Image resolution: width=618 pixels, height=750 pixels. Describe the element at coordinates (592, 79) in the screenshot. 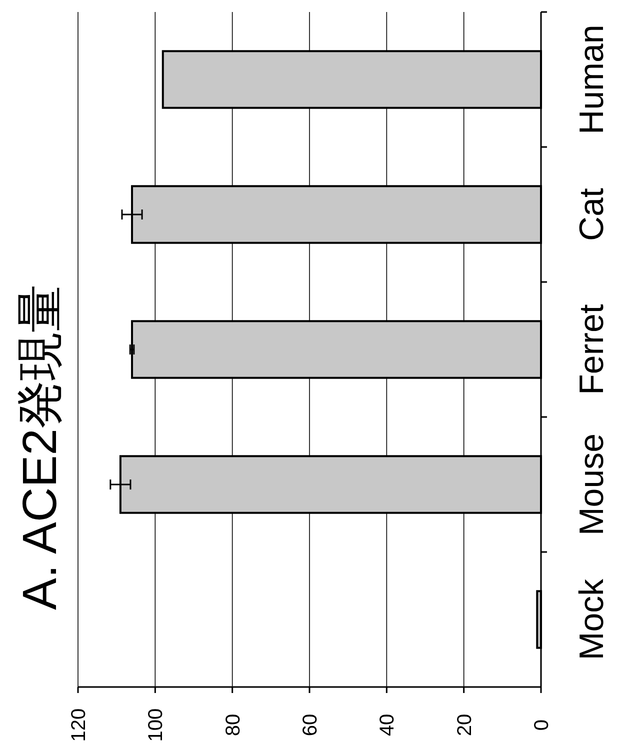

I see `category-label: Human` at that location.